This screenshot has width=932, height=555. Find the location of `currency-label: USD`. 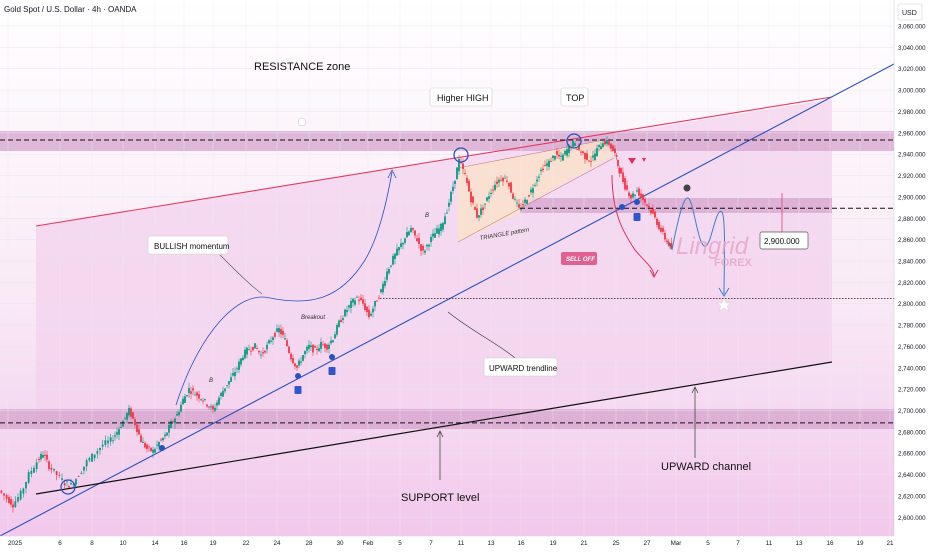

currency-label: USD is located at coordinates (909, 13).